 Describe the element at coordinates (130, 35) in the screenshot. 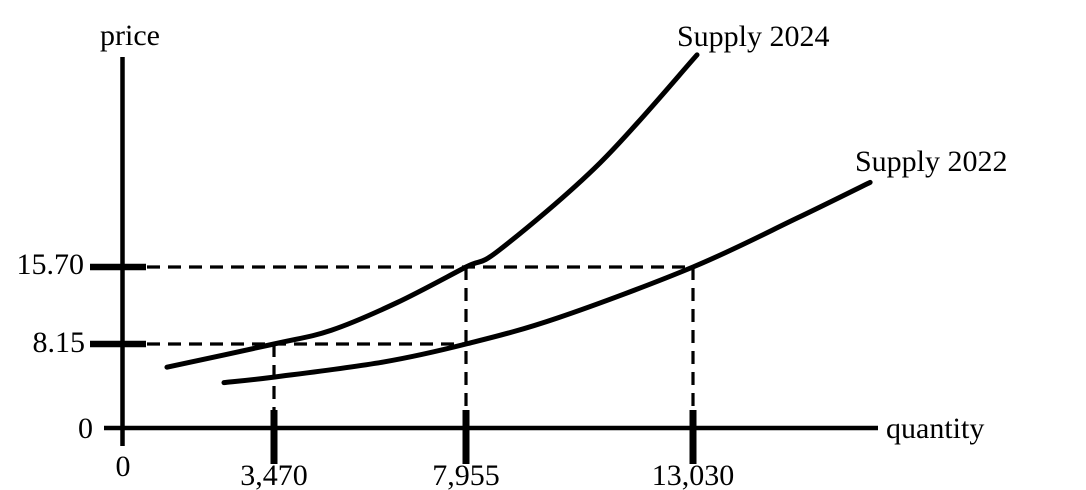

I see `y-axis-title: price` at that location.